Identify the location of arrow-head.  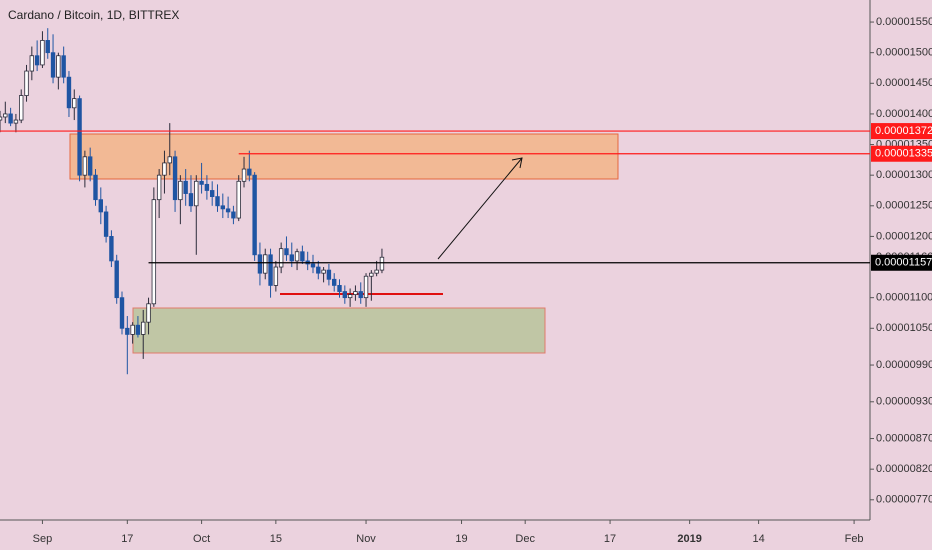
(517, 163).